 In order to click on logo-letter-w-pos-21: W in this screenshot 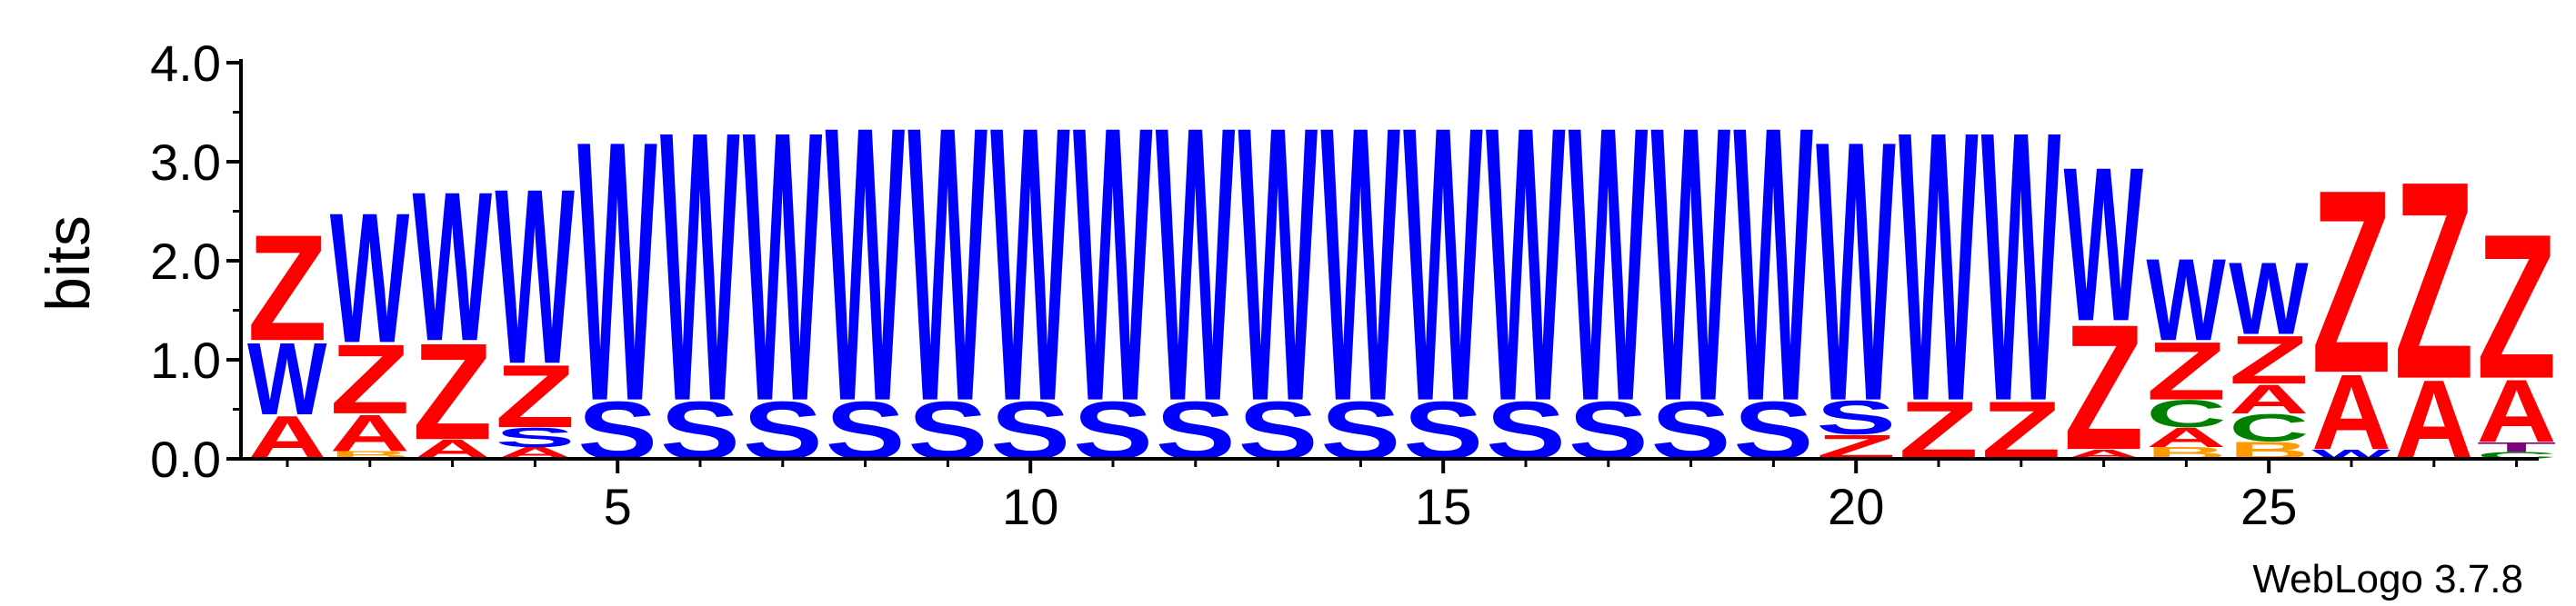, I will do `click(1939, 267)`.